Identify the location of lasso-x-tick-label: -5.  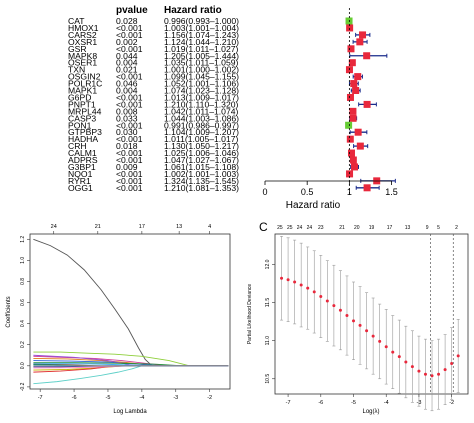
(108, 398).